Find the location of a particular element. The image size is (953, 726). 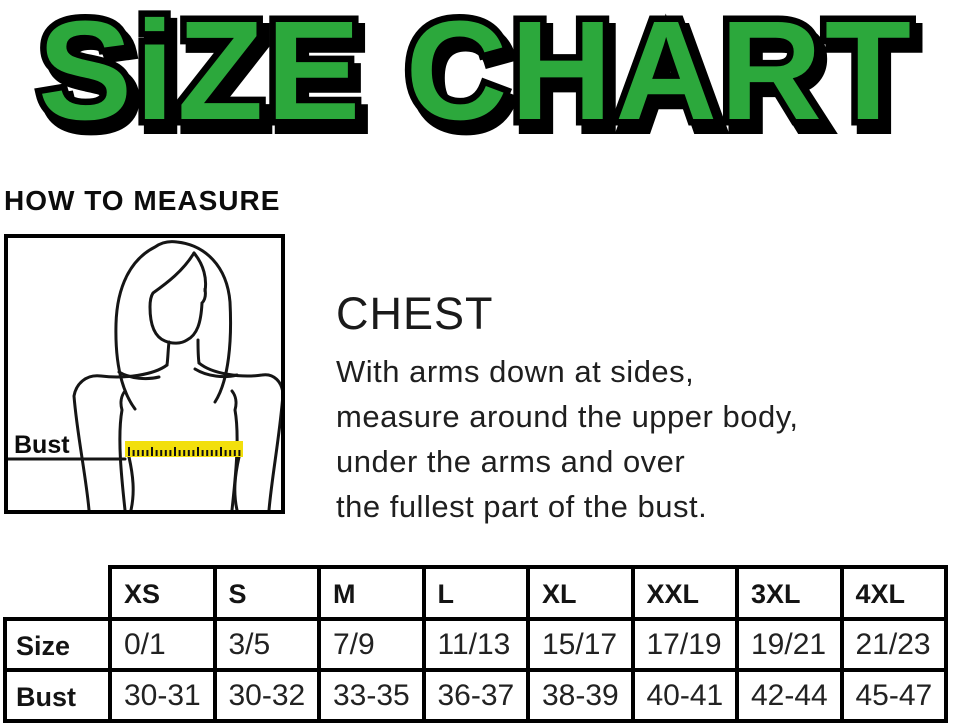

size-column-header: 3XL is located at coordinates (789, 593).